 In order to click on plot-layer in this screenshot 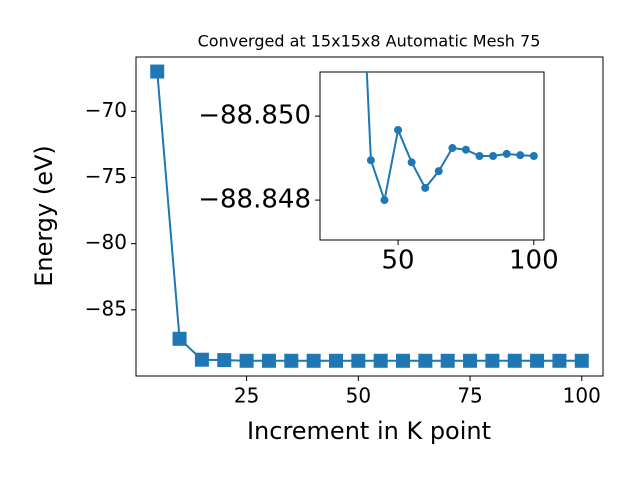, I will do `click(451, 138)`.